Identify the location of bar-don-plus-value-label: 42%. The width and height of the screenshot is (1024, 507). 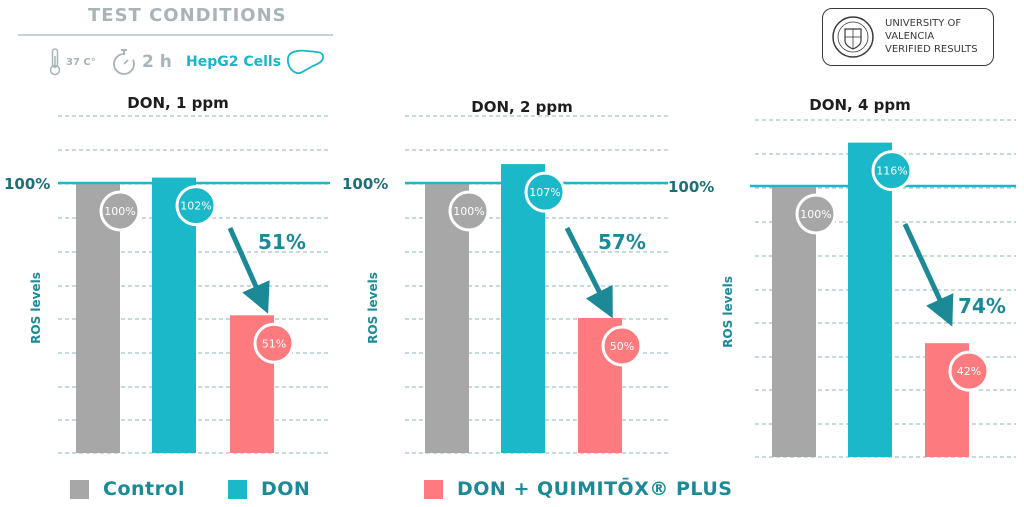
(969, 371).